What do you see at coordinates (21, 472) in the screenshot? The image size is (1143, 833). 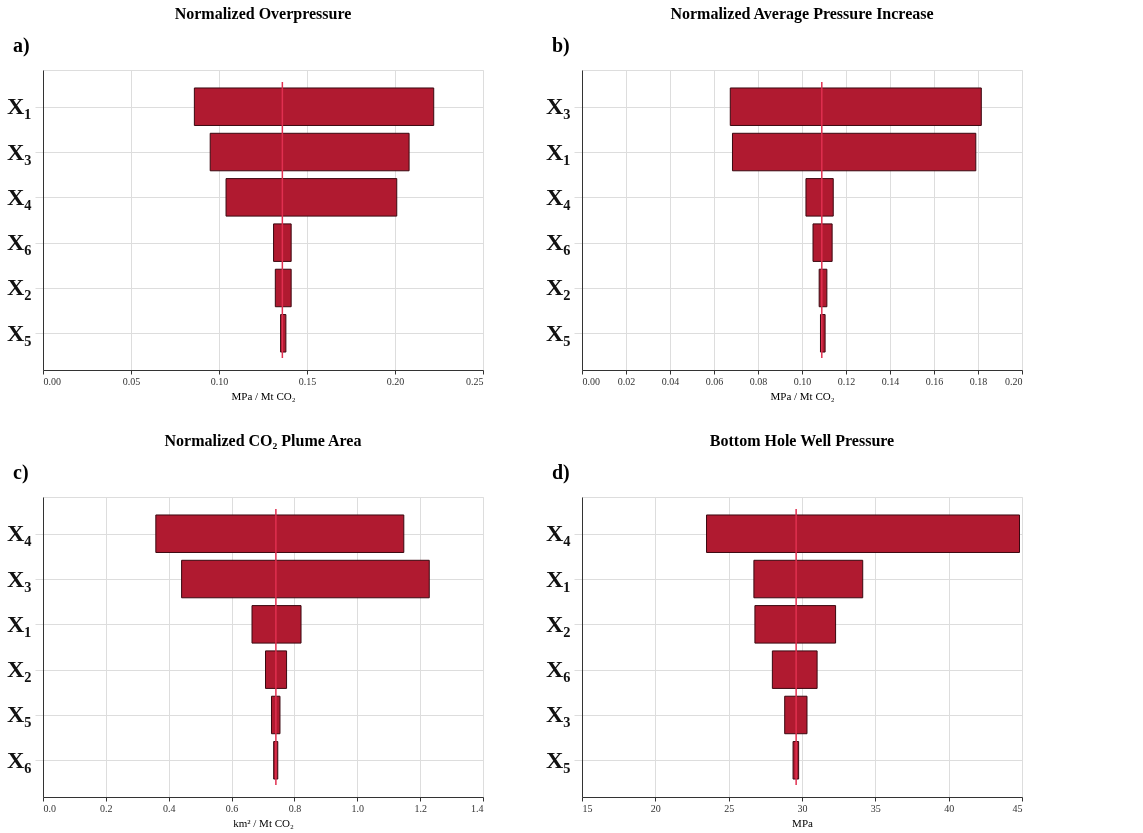 I see `text: c)` at bounding box center [21, 472].